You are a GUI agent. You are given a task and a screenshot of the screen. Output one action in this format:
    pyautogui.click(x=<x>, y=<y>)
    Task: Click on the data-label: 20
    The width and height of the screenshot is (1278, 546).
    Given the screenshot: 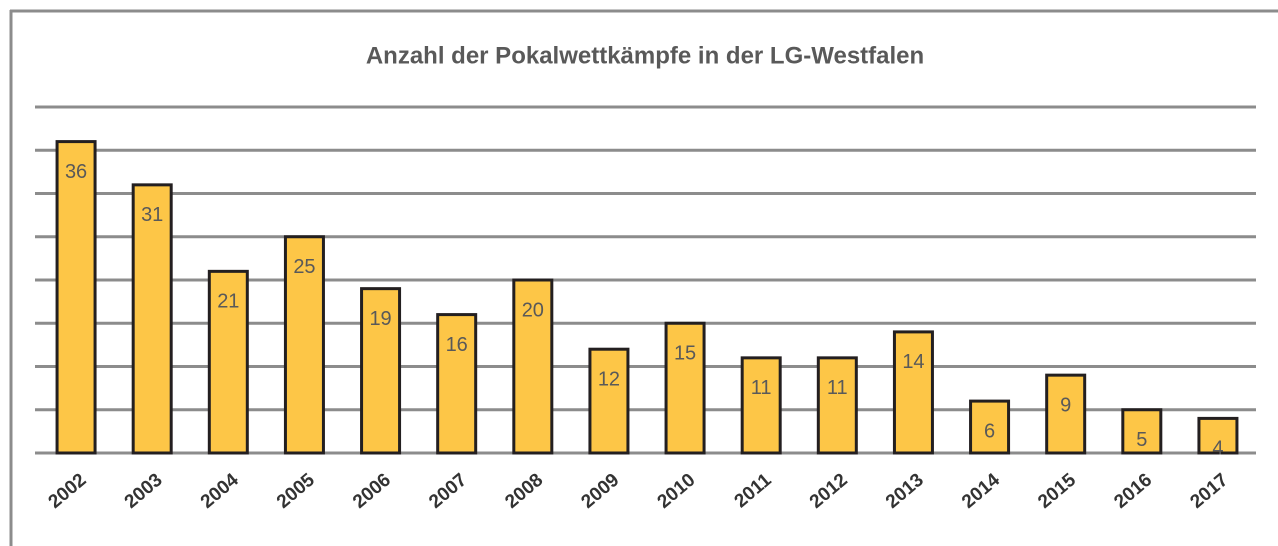 What is the action you would take?
    pyautogui.click(x=533, y=310)
    